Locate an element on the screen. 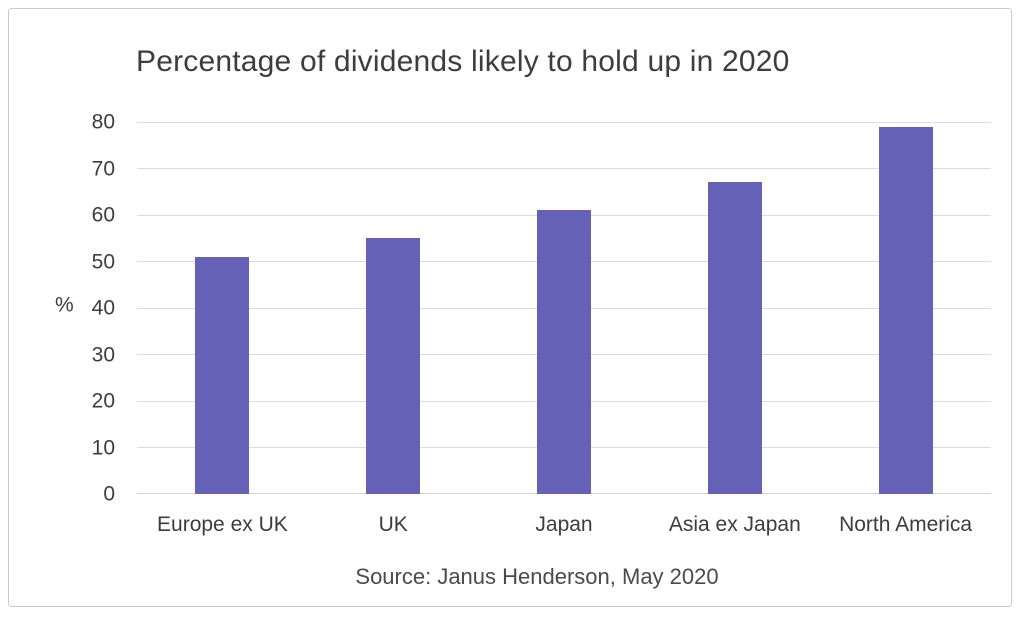 The width and height of the screenshot is (1024, 624). y-tick-label: 60 is located at coordinates (103, 215).